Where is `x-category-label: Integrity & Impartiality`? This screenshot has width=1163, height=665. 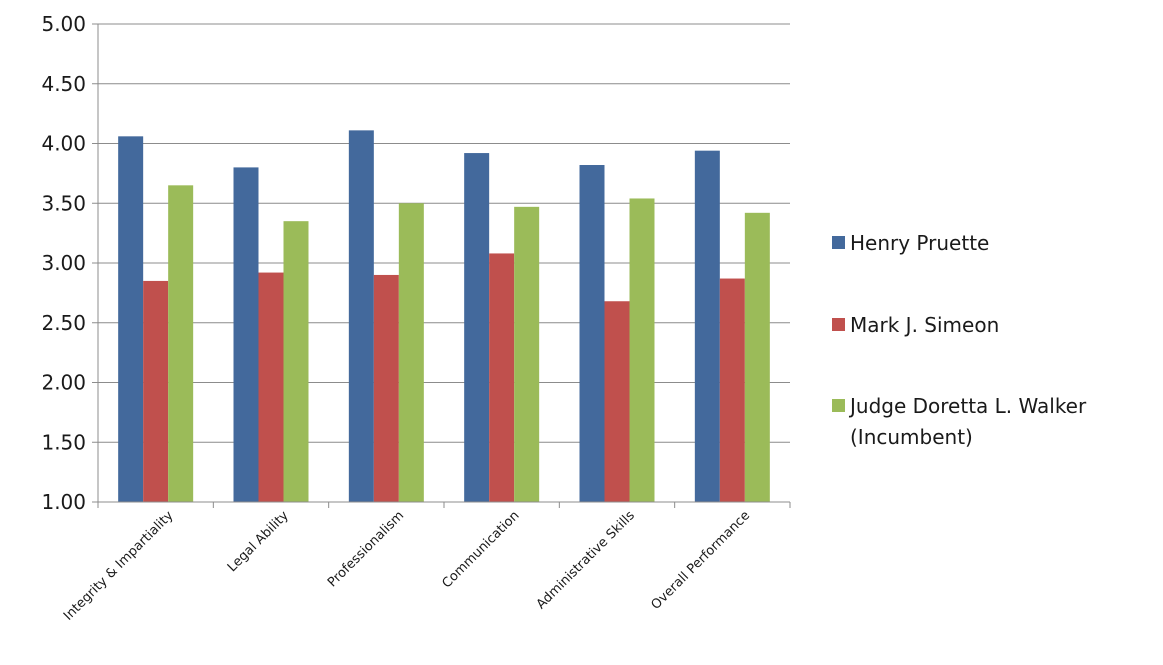 x-category-label: Integrity & Impartiality is located at coordinates (119, 566).